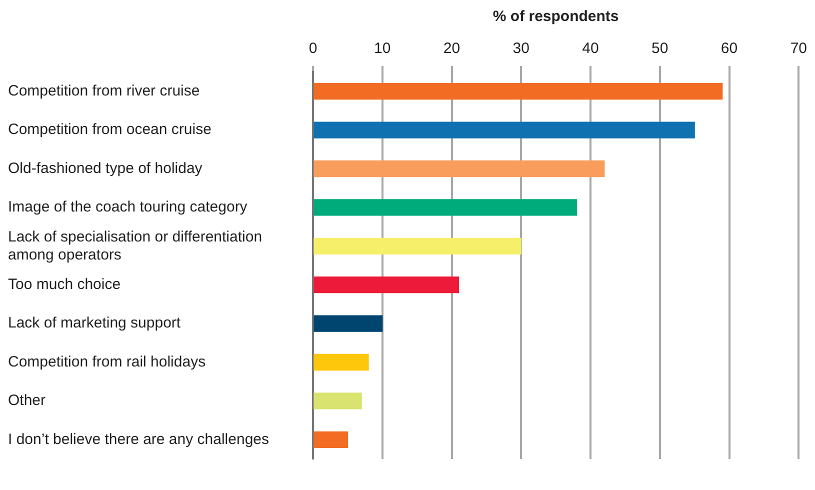 The width and height of the screenshot is (815, 490). What do you see at coordinates (798, 49) in the screenshot?
I see `x-tick-label: 70` at bounding box center [798, 49].